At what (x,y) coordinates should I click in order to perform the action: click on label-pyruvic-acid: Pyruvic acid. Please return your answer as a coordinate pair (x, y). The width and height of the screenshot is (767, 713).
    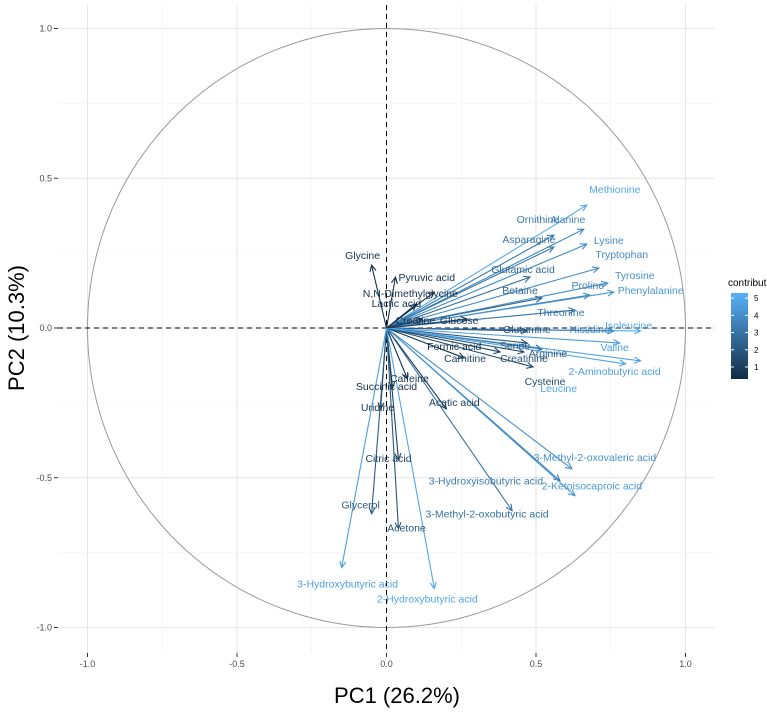
    Looking at the image, I should click on (427, 278).